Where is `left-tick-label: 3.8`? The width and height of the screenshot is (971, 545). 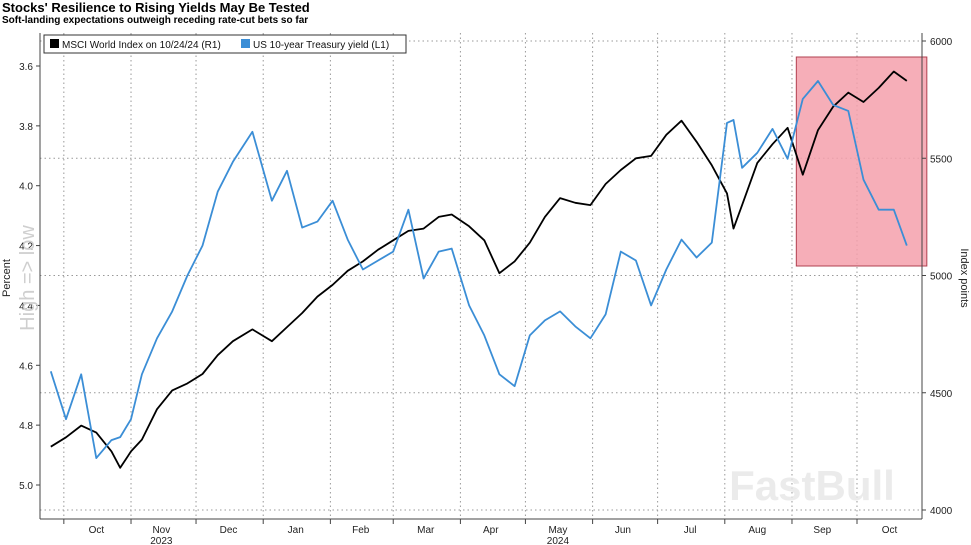
left-tick-label: 3.8 is located at coordinates (26, 127).